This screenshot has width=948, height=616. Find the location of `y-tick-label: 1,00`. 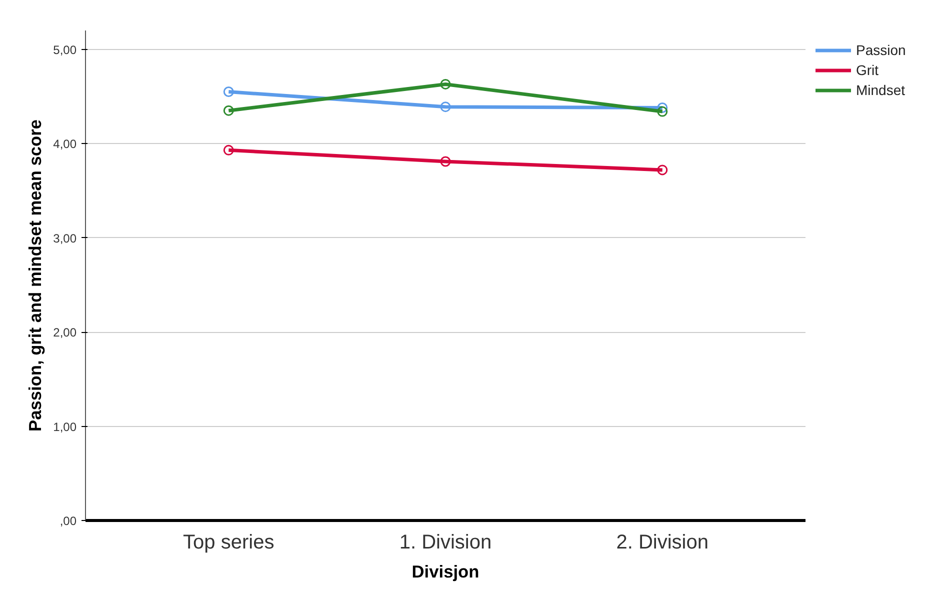

y-tick-label: 1,00 is located at coordinates (65, 427).